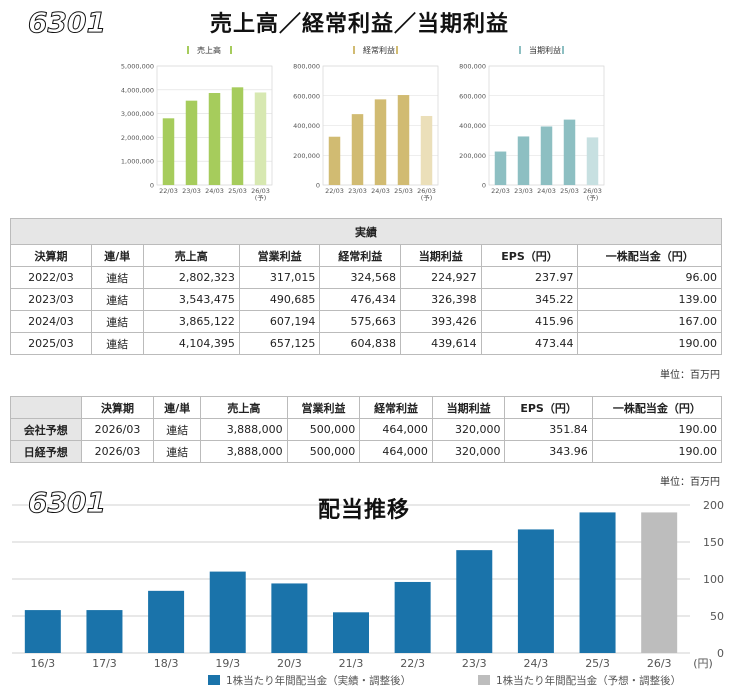 Image resolution: width=730 pixels, height=700 pixels. I want to click on table-cell: 439,614, so click(441, 343).